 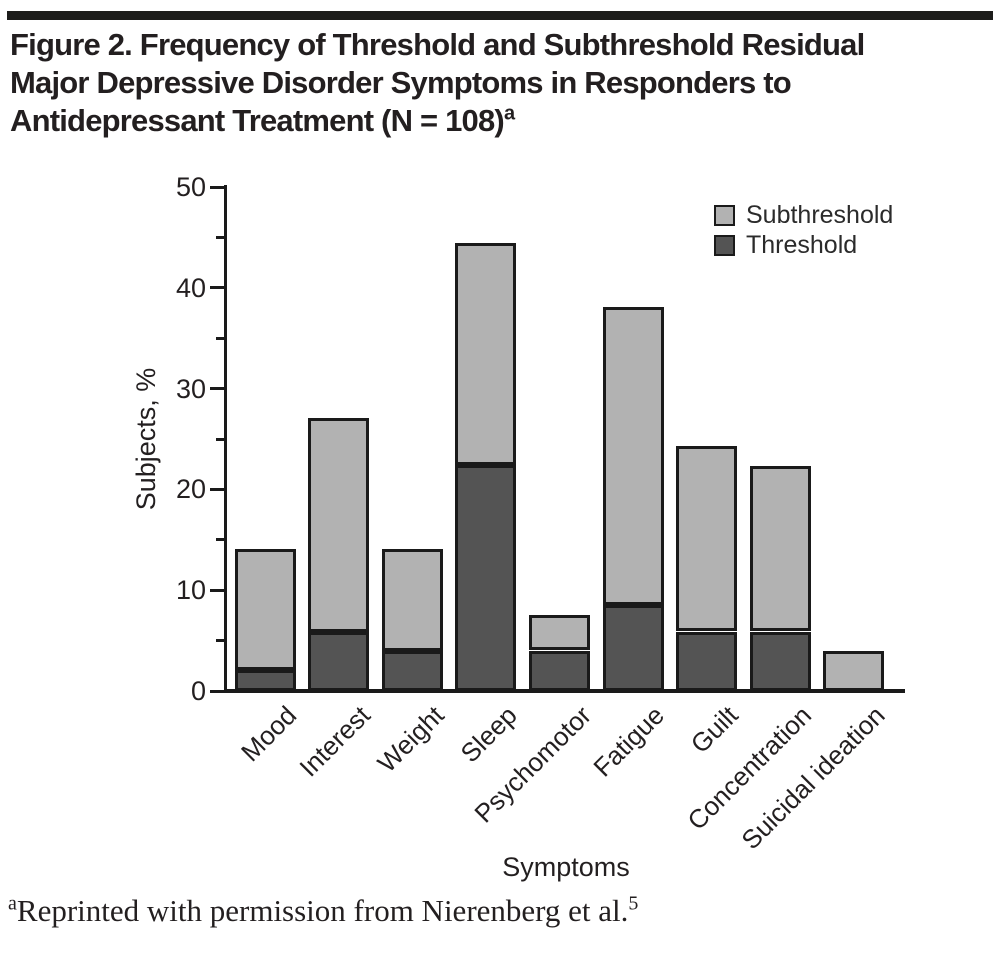 What do you see at coordinates (509, 113) in the screenshot?
I see `figure-title-superscript: a` at bounding box center [509, 113].